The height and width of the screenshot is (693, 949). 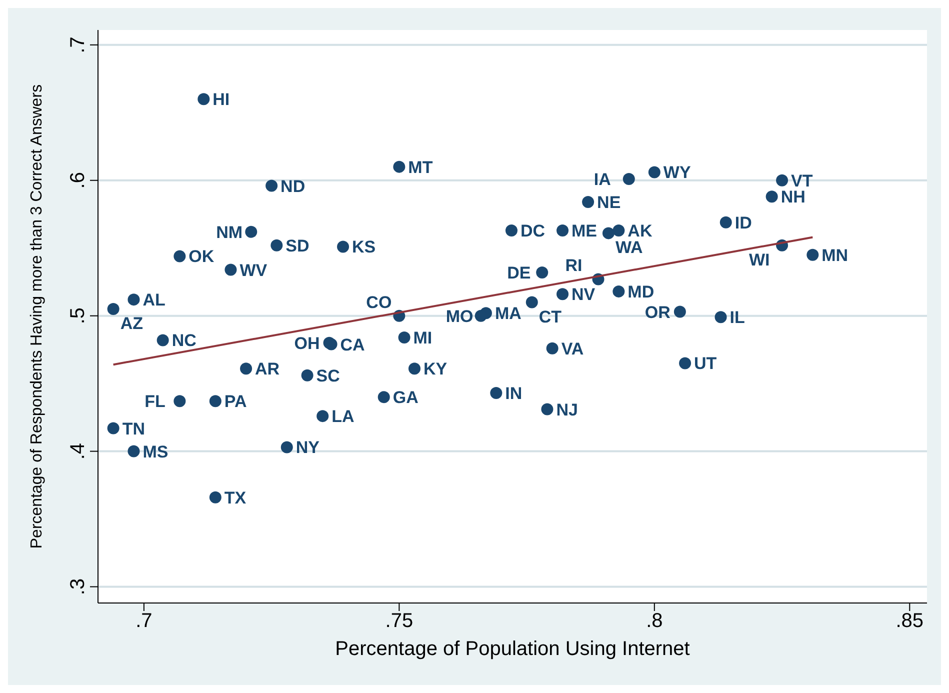 I want to click on annotation: ME, so click(x=585, y=230).